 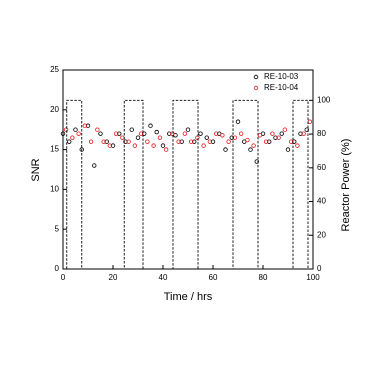 What do you see at coordinates (113, 277) in the screenshot?
I see `x-tick-label: 20` at bounding box center [113, 277].